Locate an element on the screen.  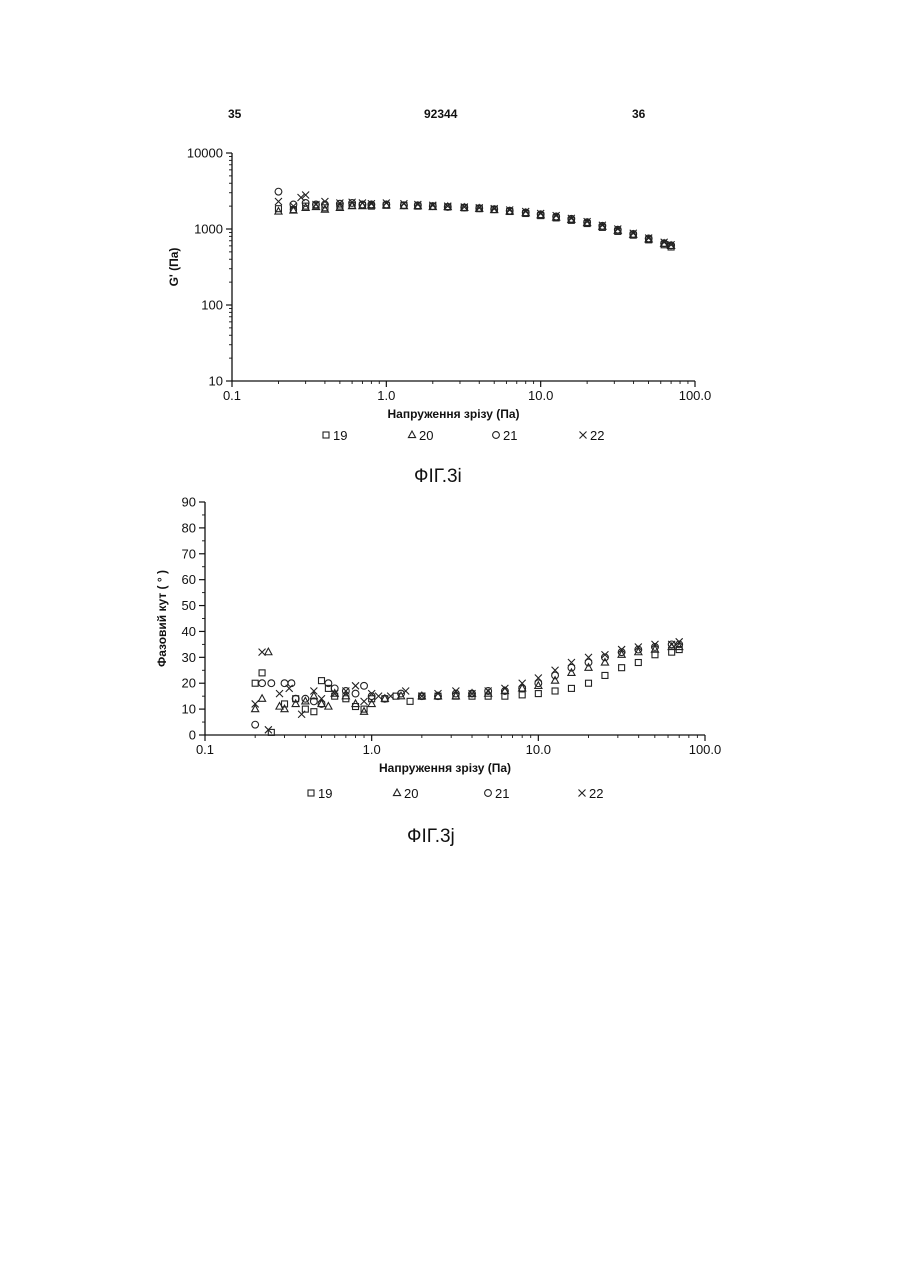
legend-item-22: 22 is located at coordinates (591, 793).